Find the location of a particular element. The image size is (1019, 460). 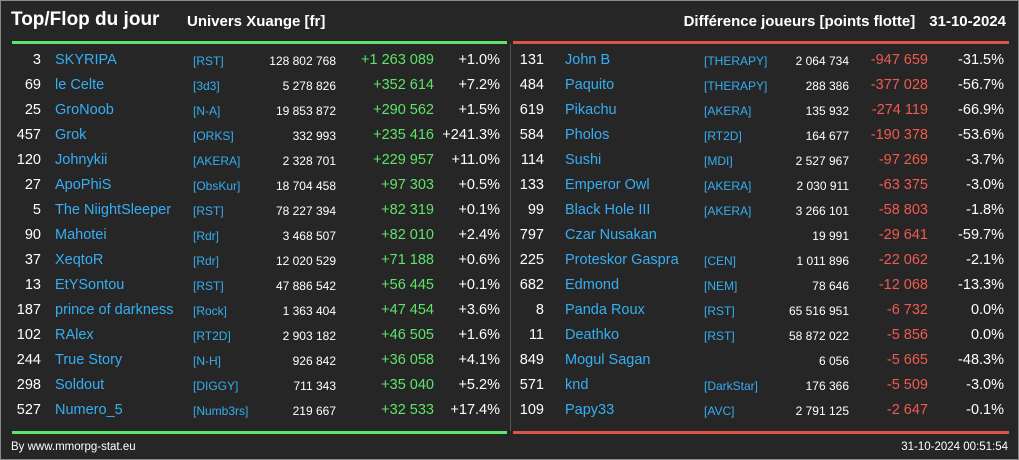

percent-change: +0.1% is located at coordinates (479, 210).